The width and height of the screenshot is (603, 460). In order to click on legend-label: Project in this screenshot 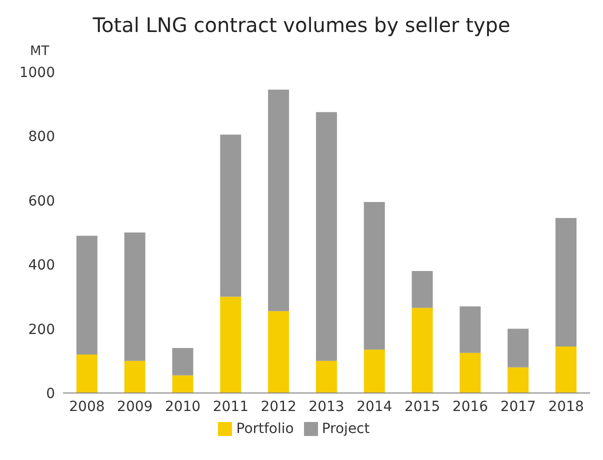, I will do `click(346, 429)`.